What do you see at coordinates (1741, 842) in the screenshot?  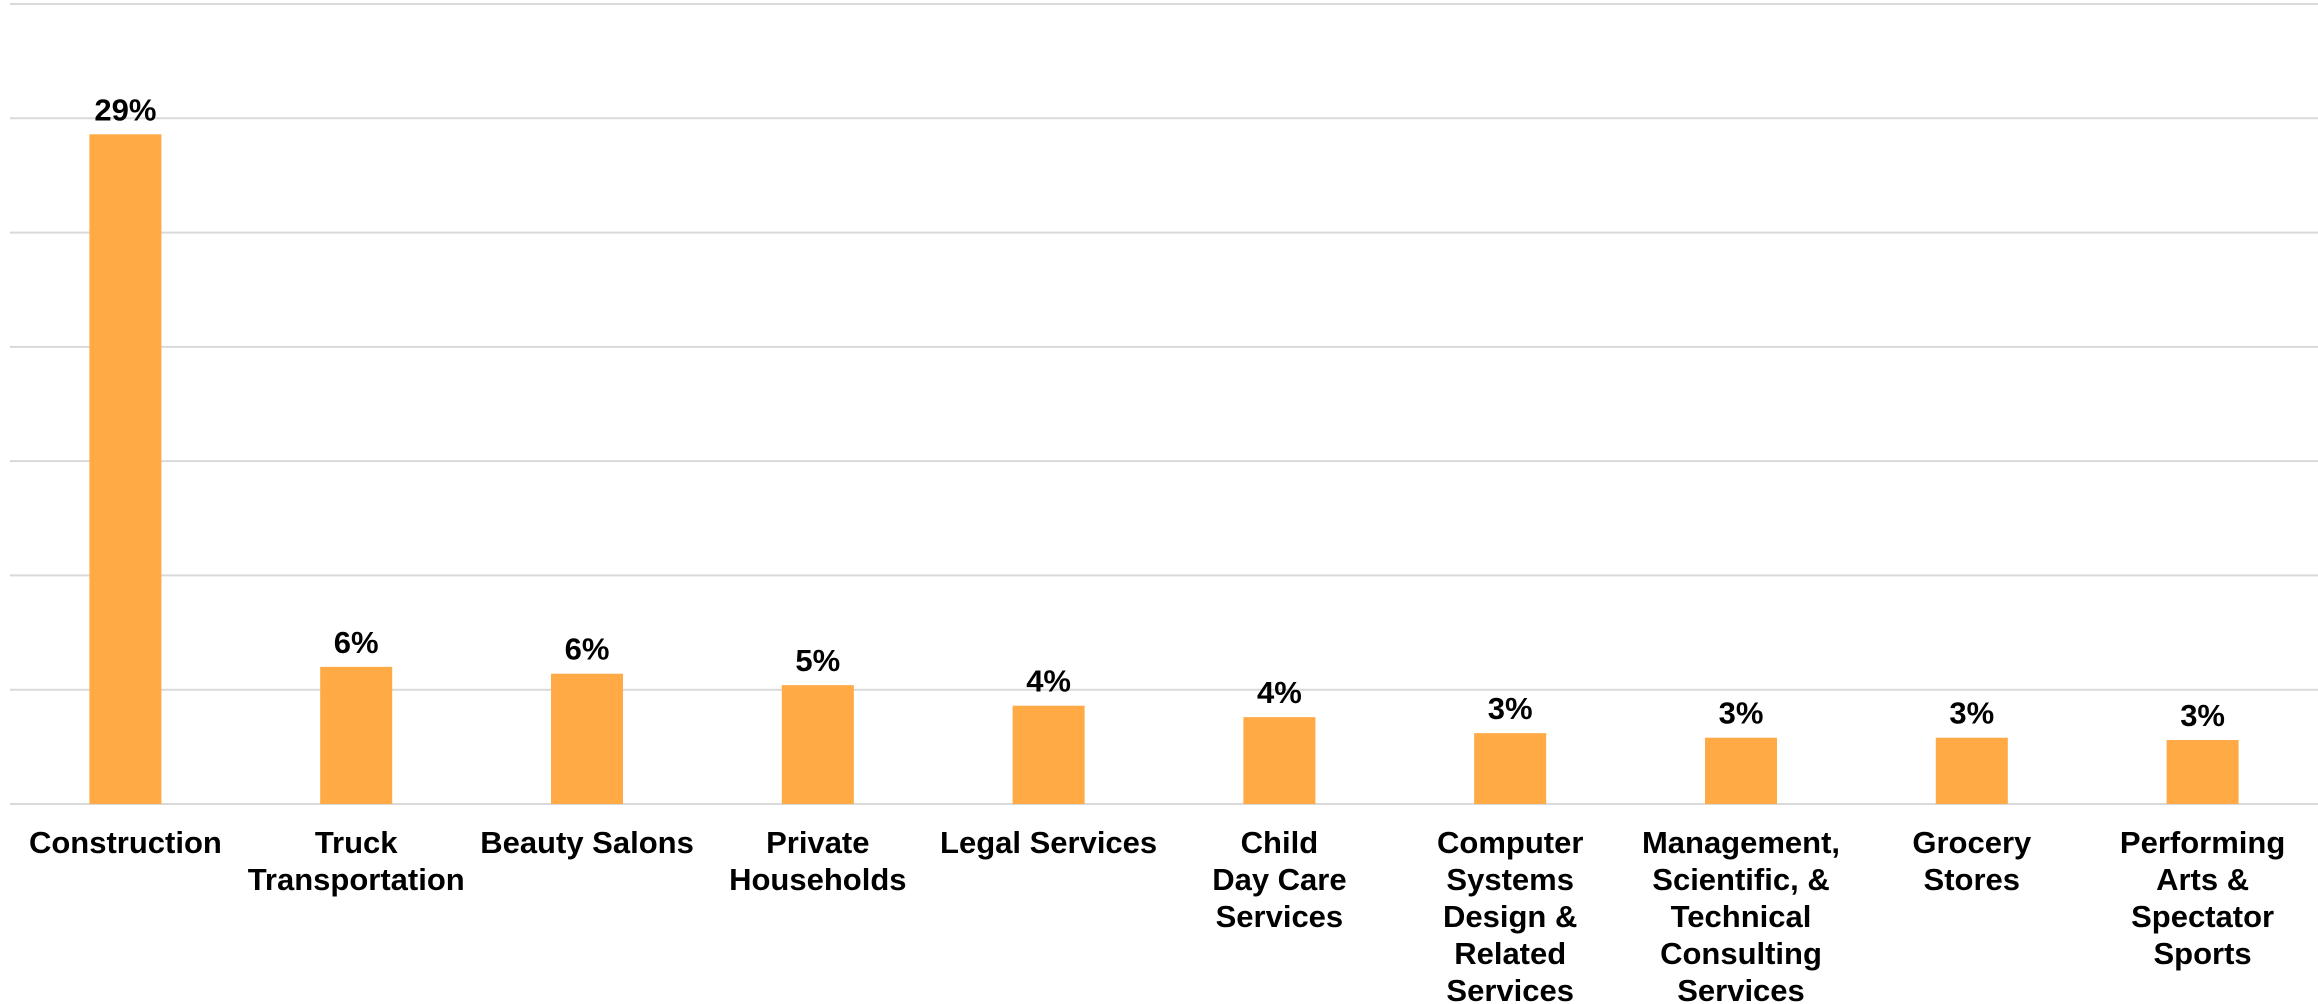 I see `category-label-line: Management,` at bounding box center [1741, 842].